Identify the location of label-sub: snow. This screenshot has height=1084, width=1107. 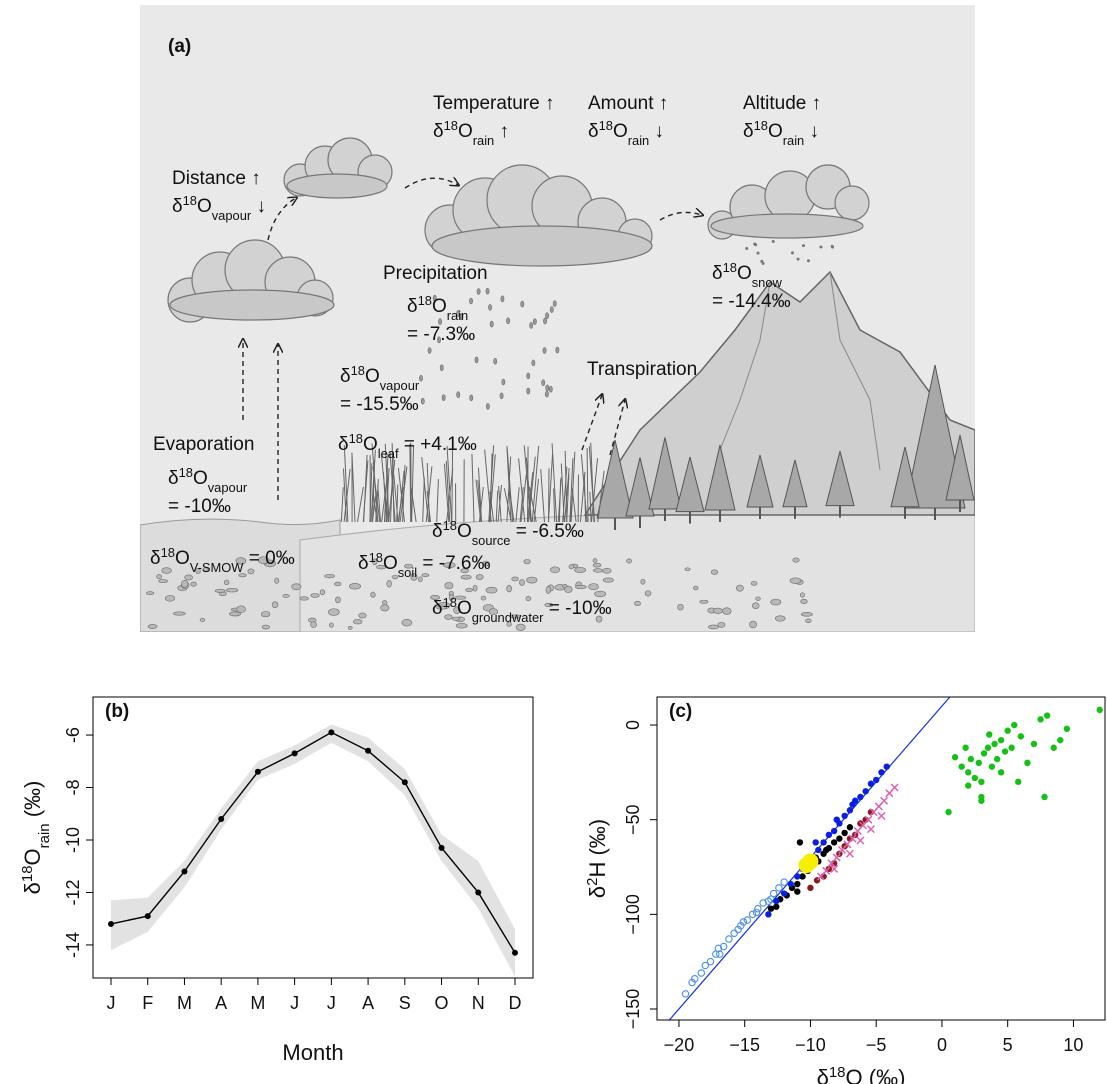
(767, 282).